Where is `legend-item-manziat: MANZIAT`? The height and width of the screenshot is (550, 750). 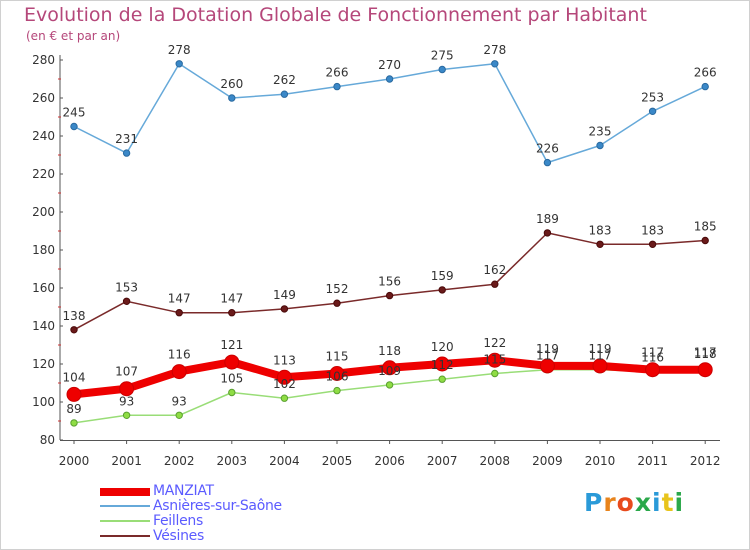 legend-item-manziat: MANZIAT is located at coordinates (250, 491).